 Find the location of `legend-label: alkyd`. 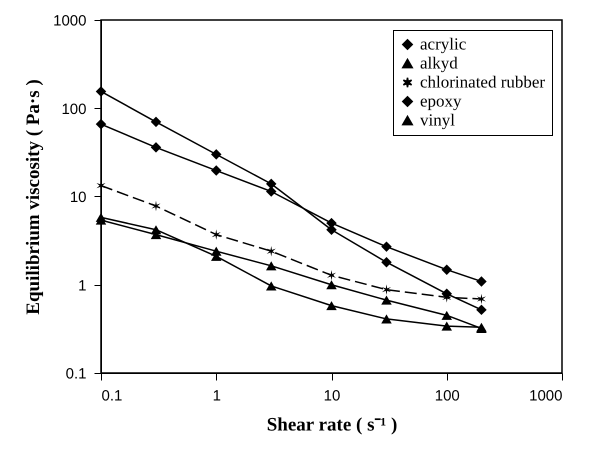

legend-label: alkyd is located at coordinates (439, 63).